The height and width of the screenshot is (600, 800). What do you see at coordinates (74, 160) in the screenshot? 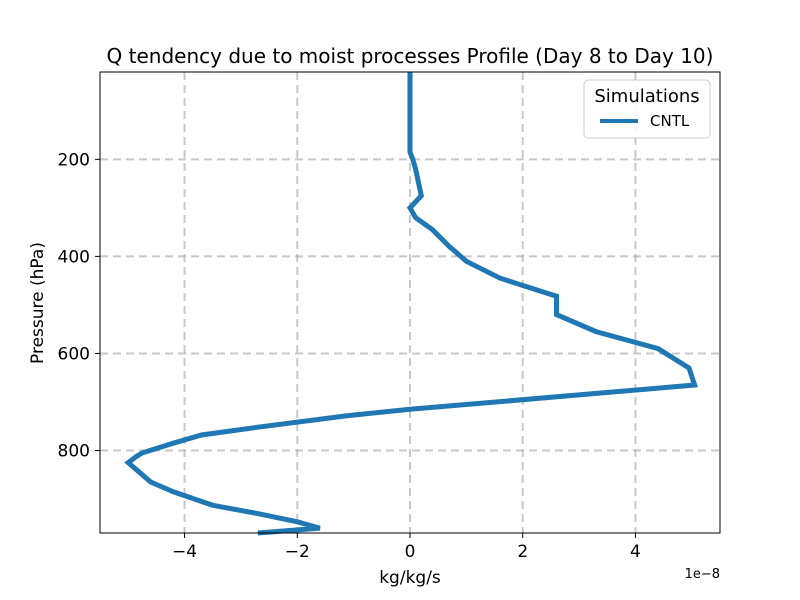
I see `y-tick-label: 200` at bounding box center [74, 160].